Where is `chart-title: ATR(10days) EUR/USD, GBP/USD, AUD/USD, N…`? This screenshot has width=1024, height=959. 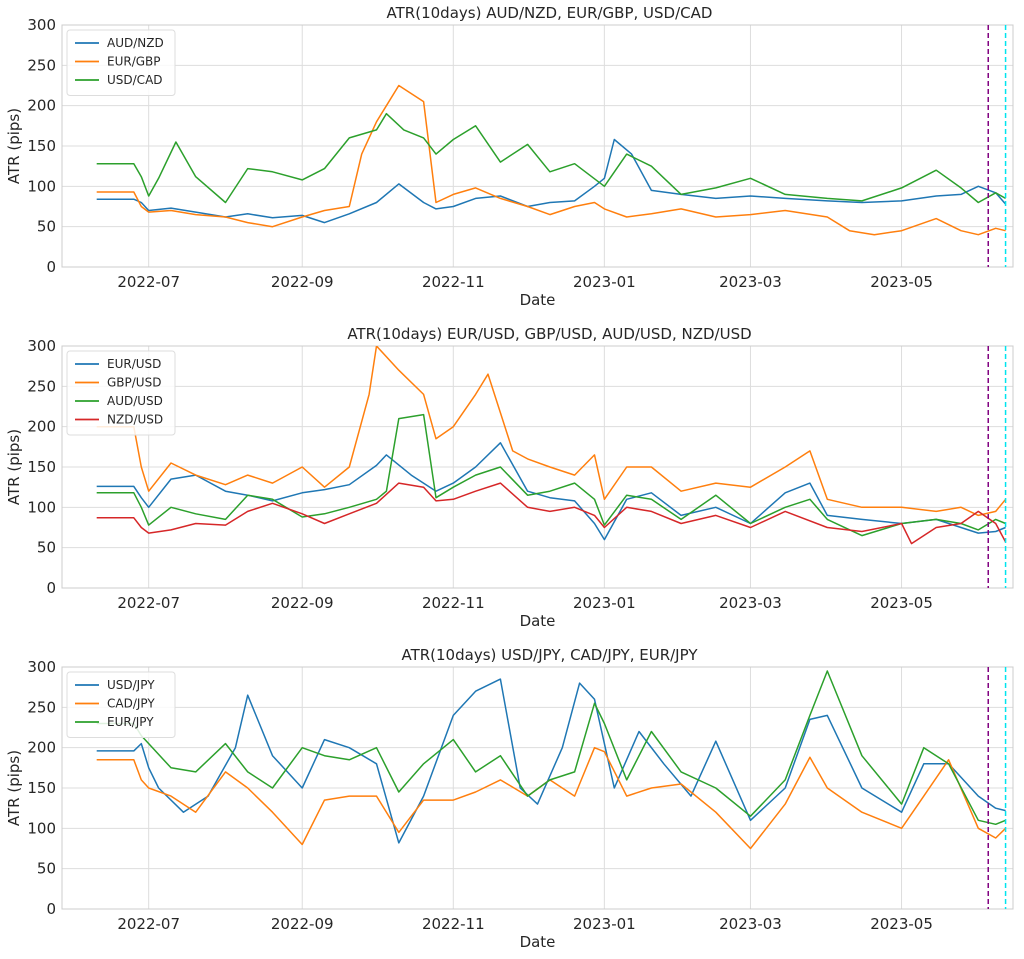 chart-title: ATR(10days) EUR/USD, GBP/USD, AUD/USD, N… is located at coordinates (549, 334).